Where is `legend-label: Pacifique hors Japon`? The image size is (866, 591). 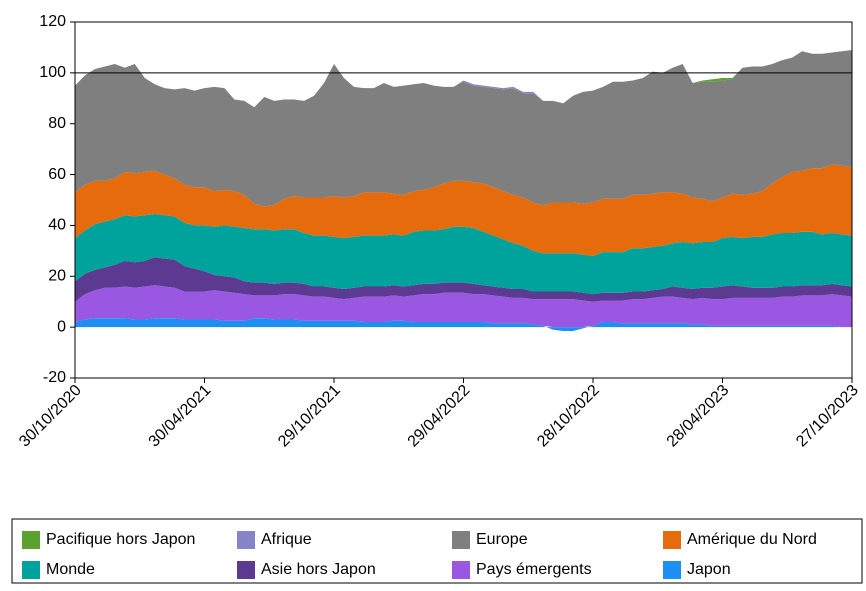
legend-label: Pacifique hors Japon is located at coordinates (120, 539).